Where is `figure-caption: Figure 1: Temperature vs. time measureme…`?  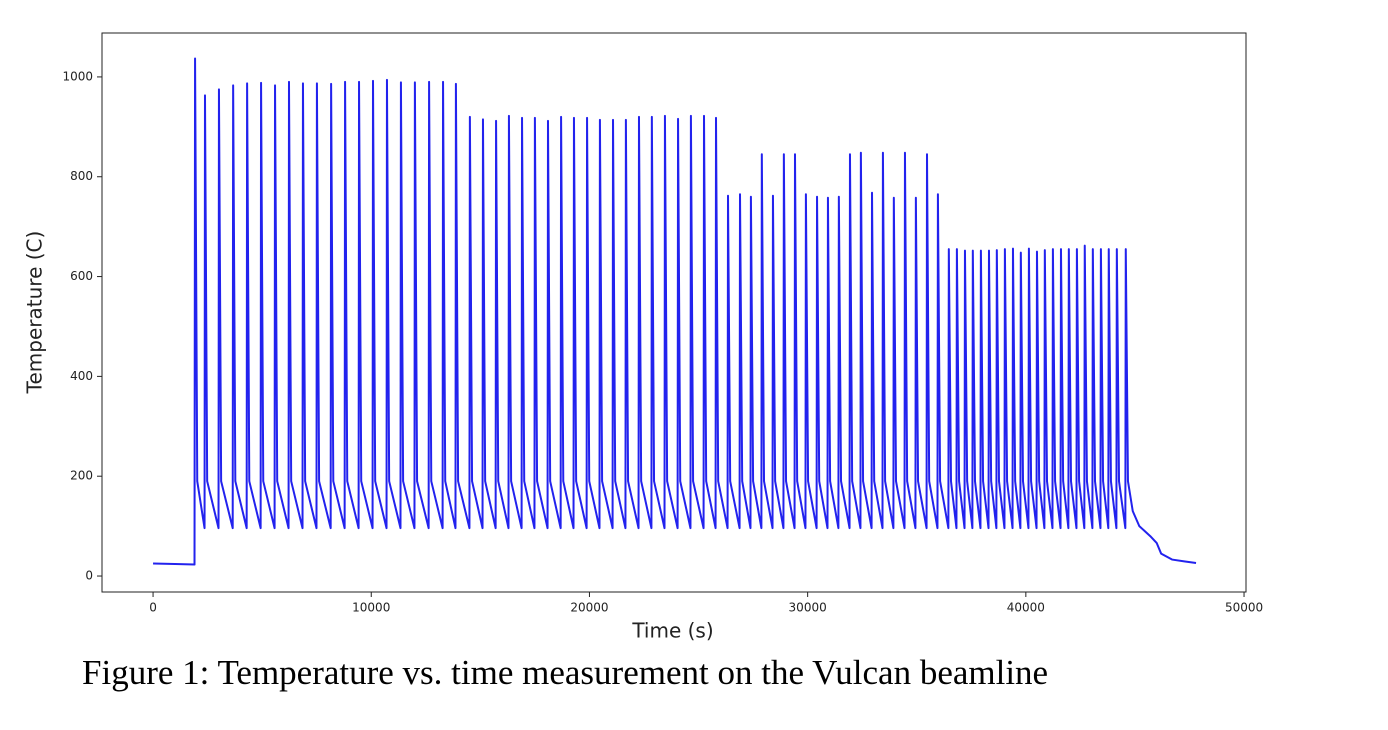 figure-caption: Figure 1: Temperature vs. time measureme… is located at coordinates (565, 672).